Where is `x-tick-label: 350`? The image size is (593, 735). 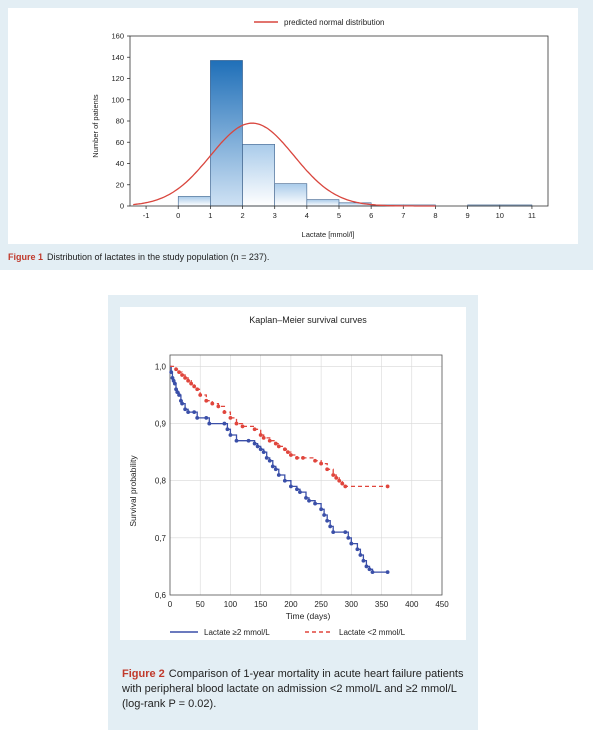
x-tick-label: 350 is located at coordinates (382, 604).